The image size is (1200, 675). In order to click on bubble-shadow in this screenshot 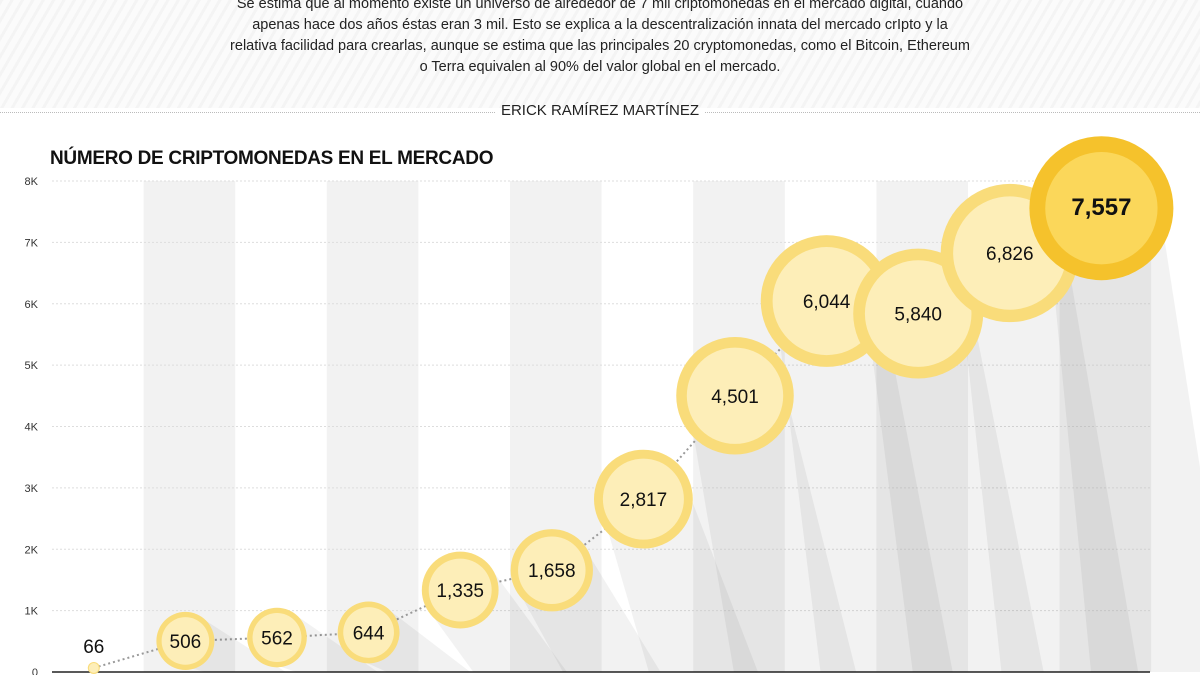, I will do `click(1125, 414)`.